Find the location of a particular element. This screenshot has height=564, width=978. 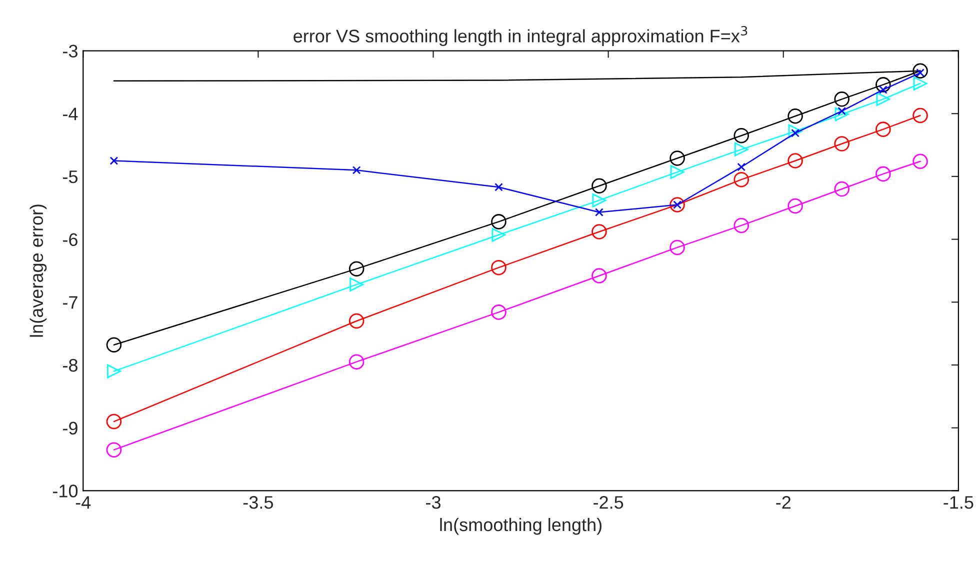

x-axis-title: ln(smoothing length) is located at coordinates (521, 526).